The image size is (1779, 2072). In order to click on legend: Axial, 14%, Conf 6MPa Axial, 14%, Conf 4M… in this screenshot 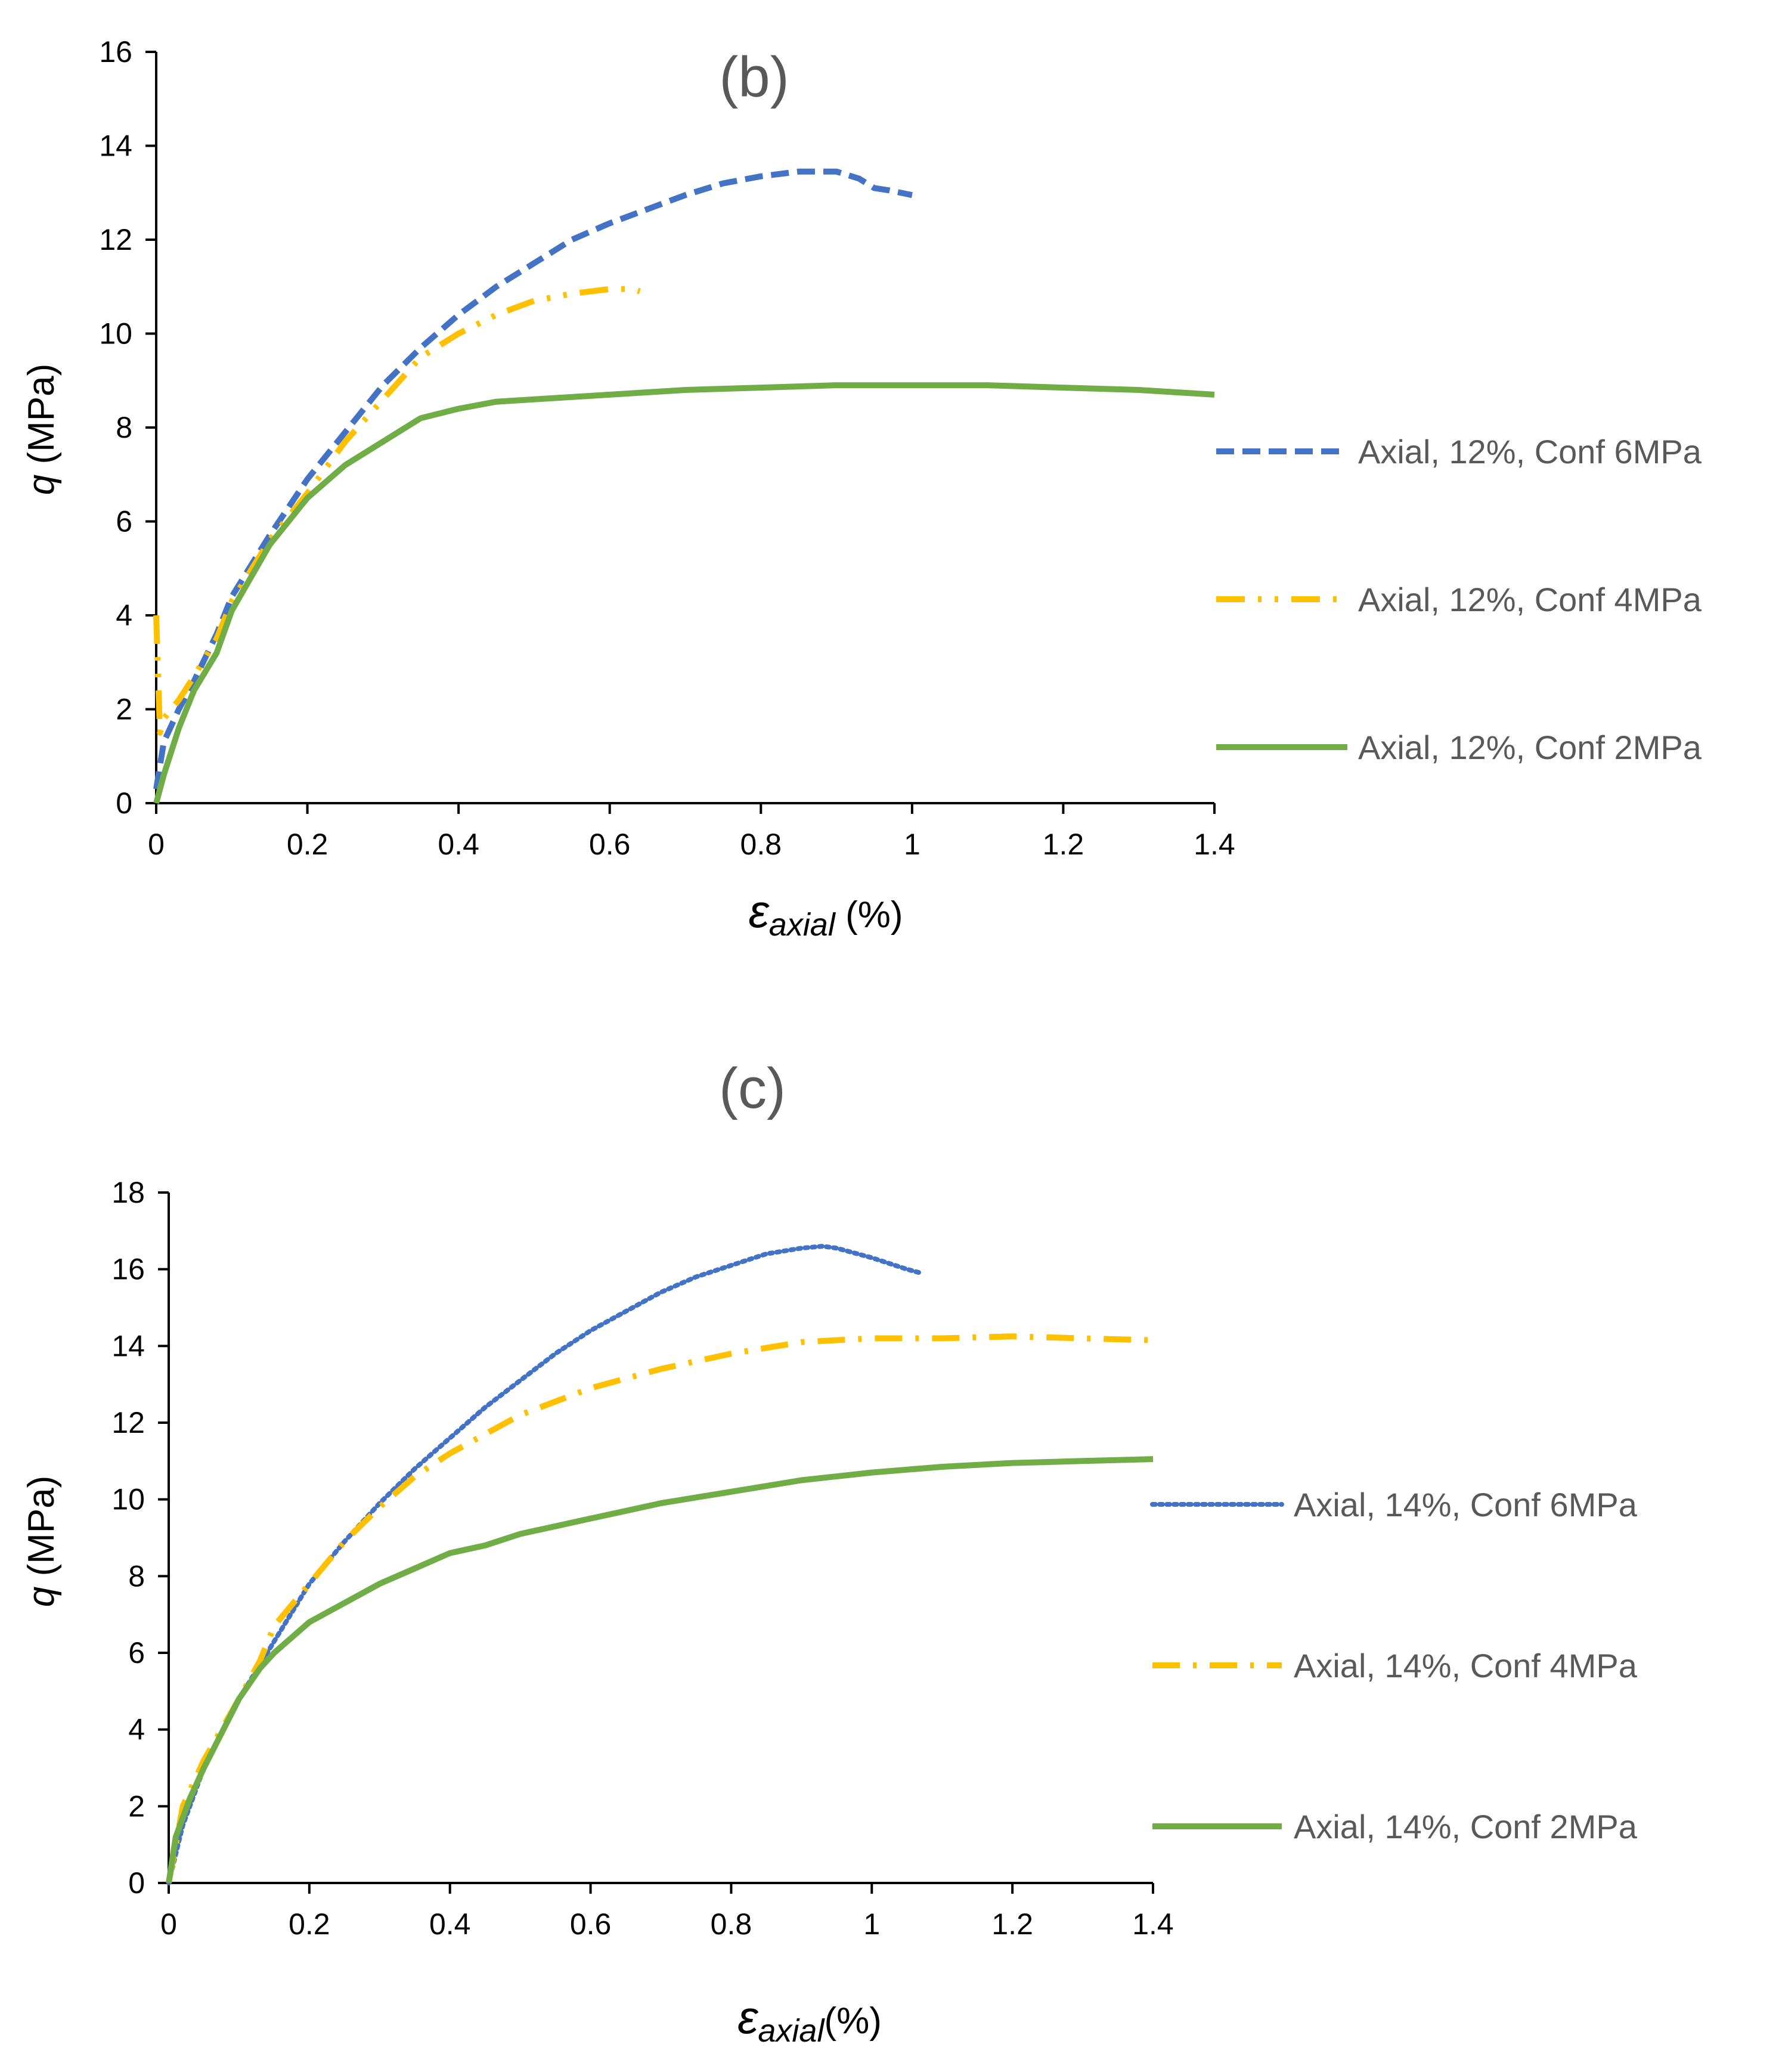, I will do `click(1394, 1666)`.